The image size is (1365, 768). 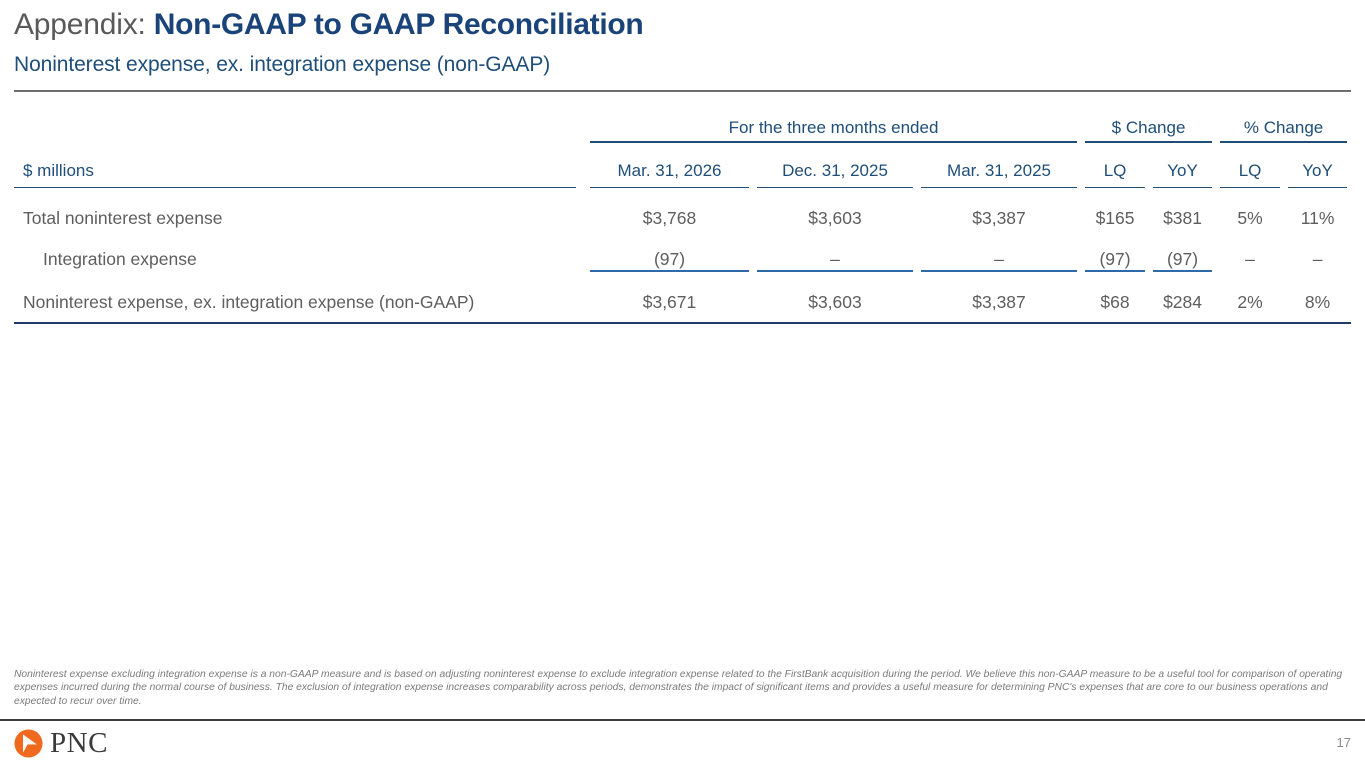 I want to click on stub-header: $ millions, so click(x=58, y=170).